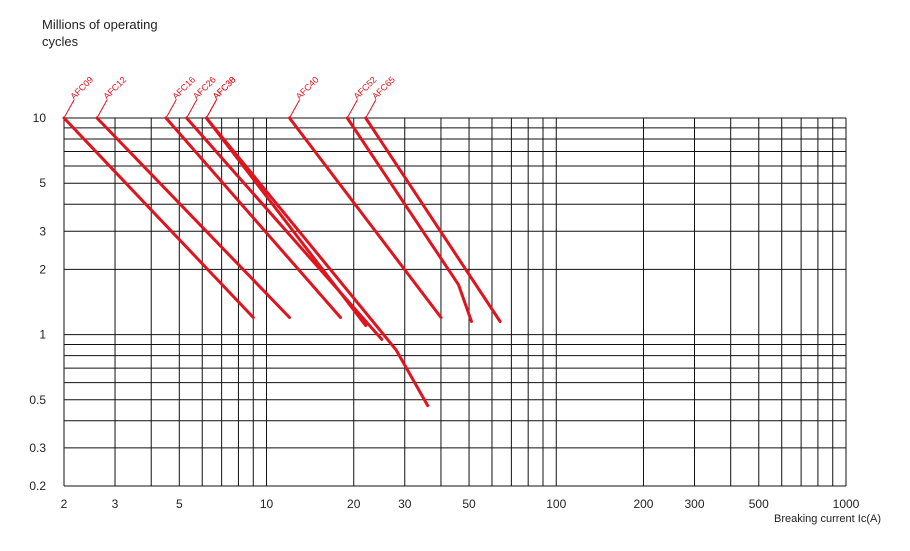 Image resolution: width=910 pixels, height=551 pixels. I want to click on x-tick-label: 2, so click(64, 504).